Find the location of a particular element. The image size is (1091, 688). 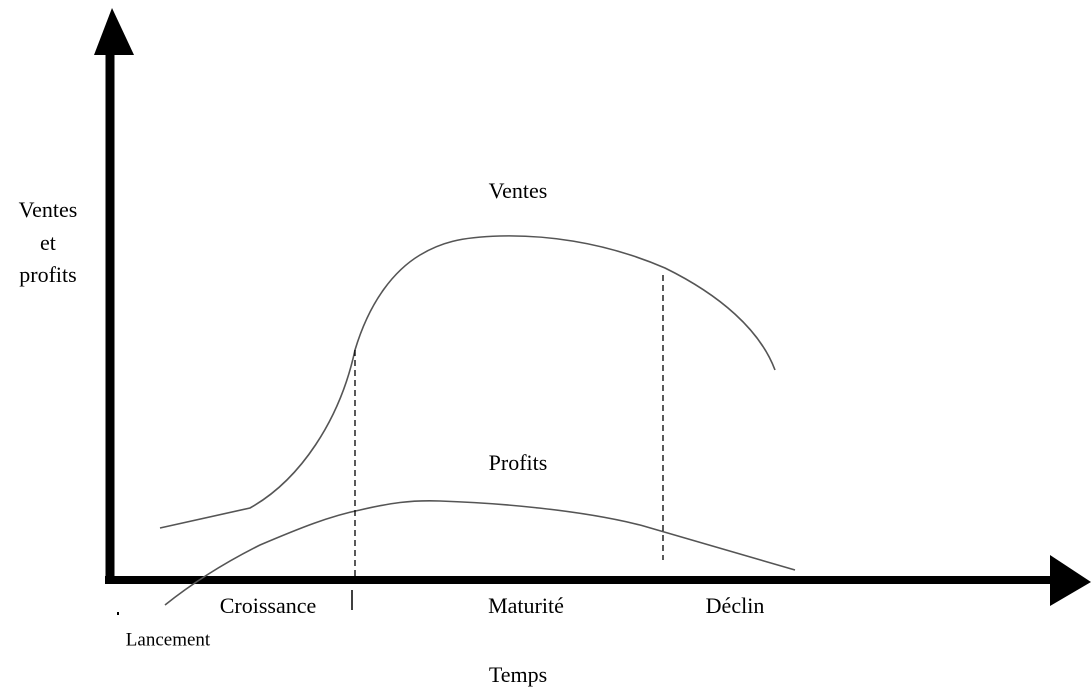

y-axis-label: et is located at coordinates (48, 242).